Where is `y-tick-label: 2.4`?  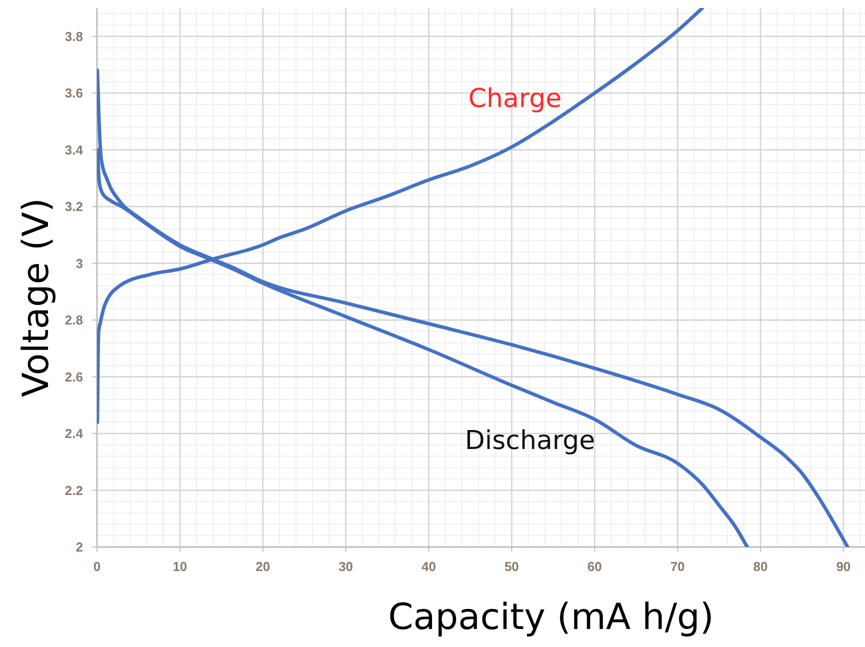 y-tick-label: 2.4 is located at coordinates (74, 434).